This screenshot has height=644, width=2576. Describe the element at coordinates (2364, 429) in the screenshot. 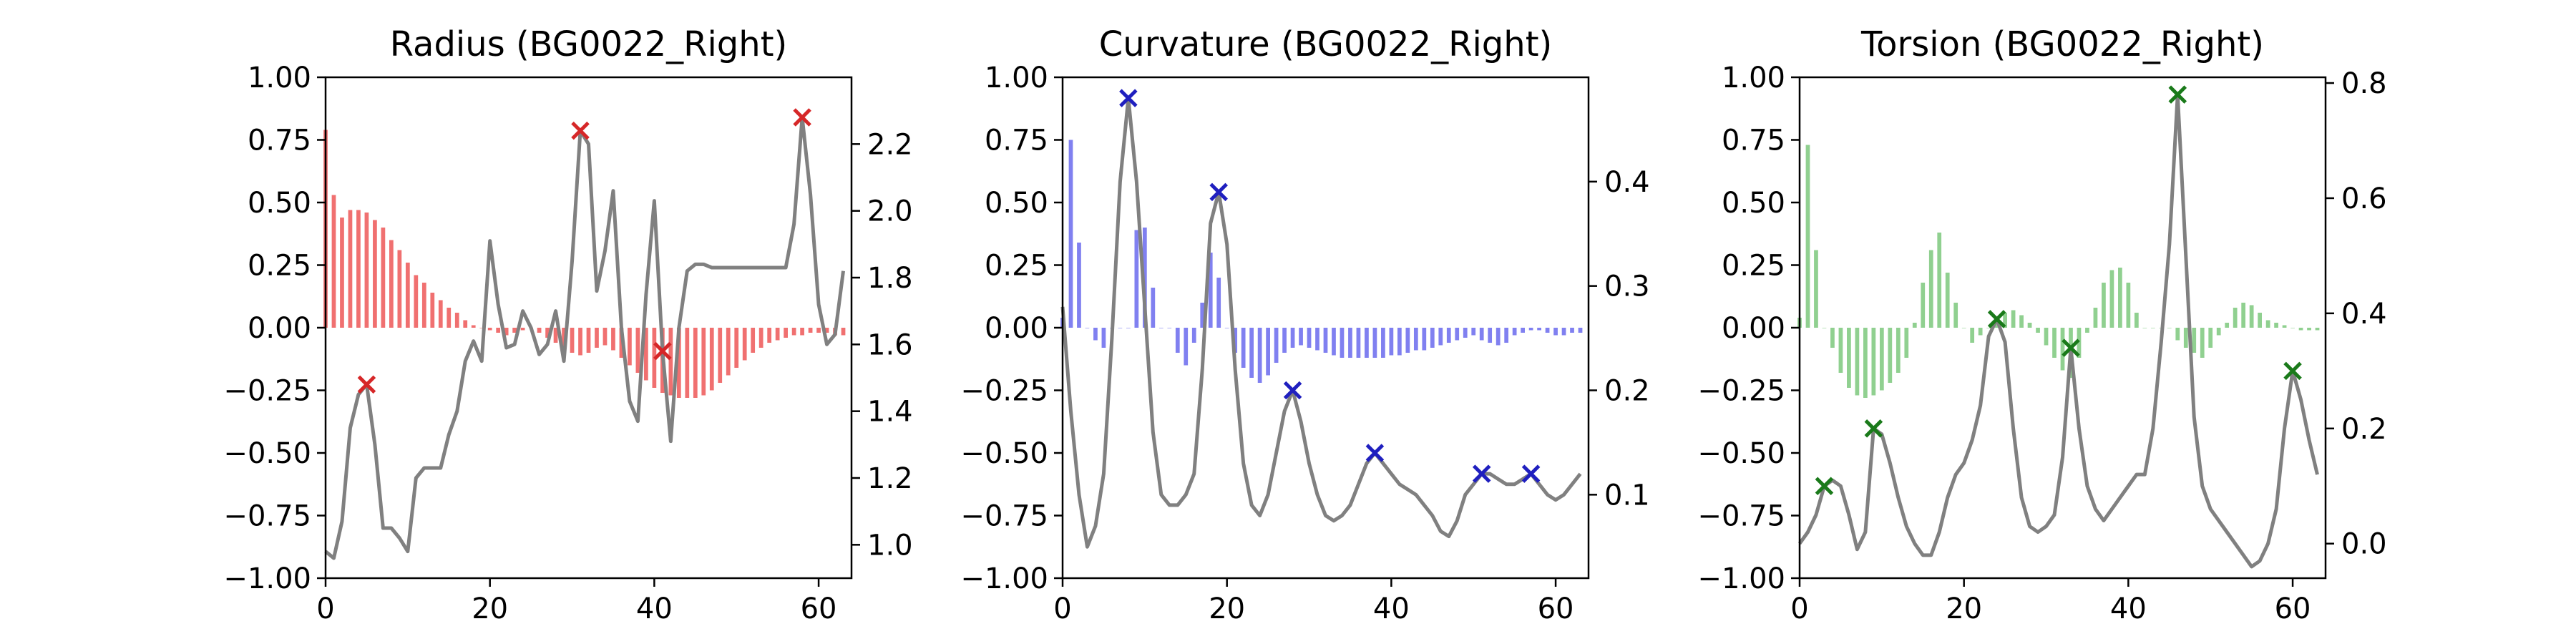

I see `torsion-y-right-tick-label: 0.2` at that location.